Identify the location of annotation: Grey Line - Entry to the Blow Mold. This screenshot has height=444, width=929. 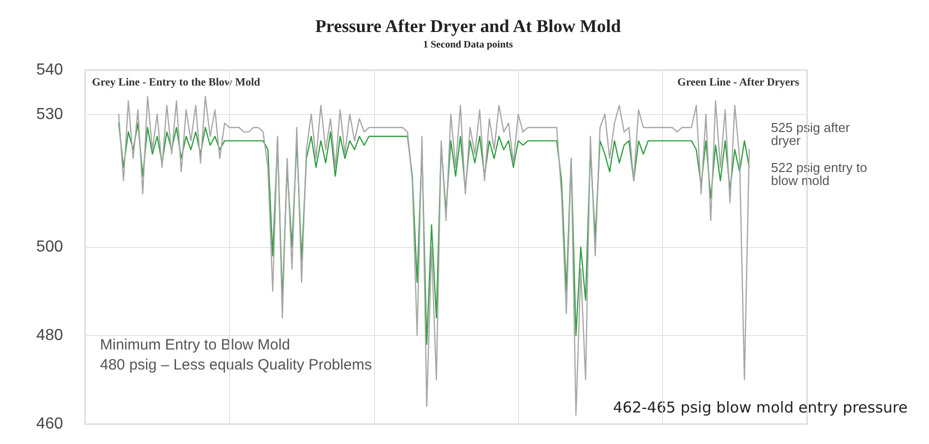
(176, 82).